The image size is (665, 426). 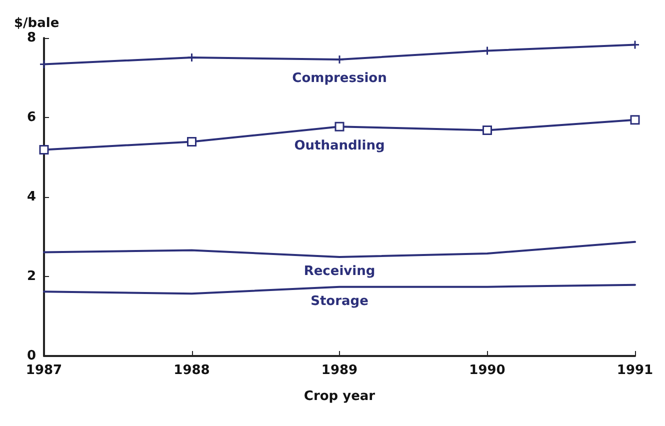 I want to click on y-tick-label: 6, so click(x=31, y=117).